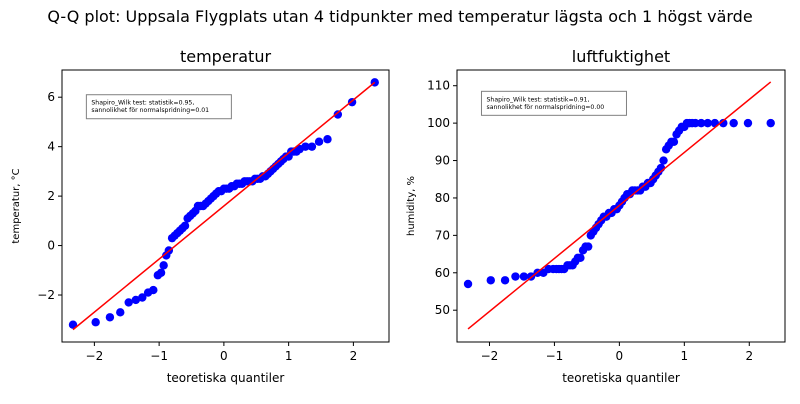 The width and height of the screenshot is (800, 404). Describe the element at coordinates (438, 123) in the screenshot. I see `y-tick-label: 100` at that location.